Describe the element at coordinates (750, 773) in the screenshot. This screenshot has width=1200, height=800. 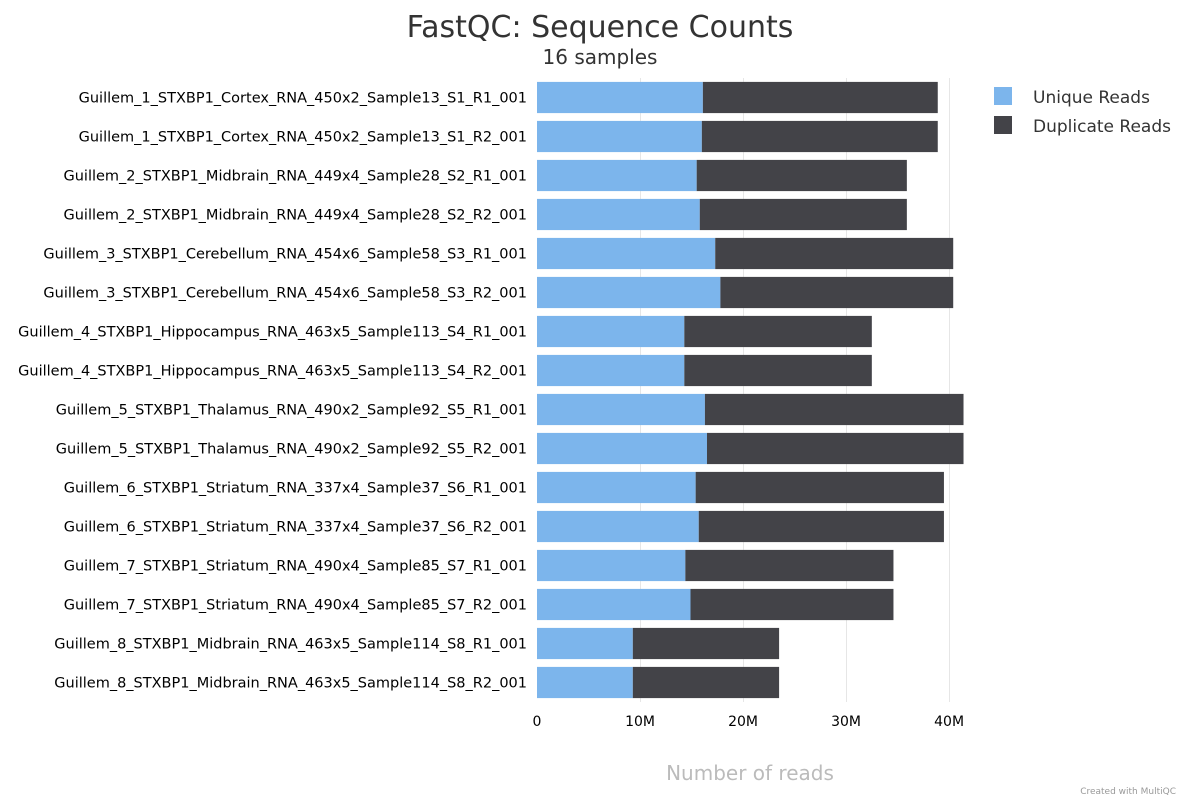
I see `x-axis-title: Number of reads` at that location.